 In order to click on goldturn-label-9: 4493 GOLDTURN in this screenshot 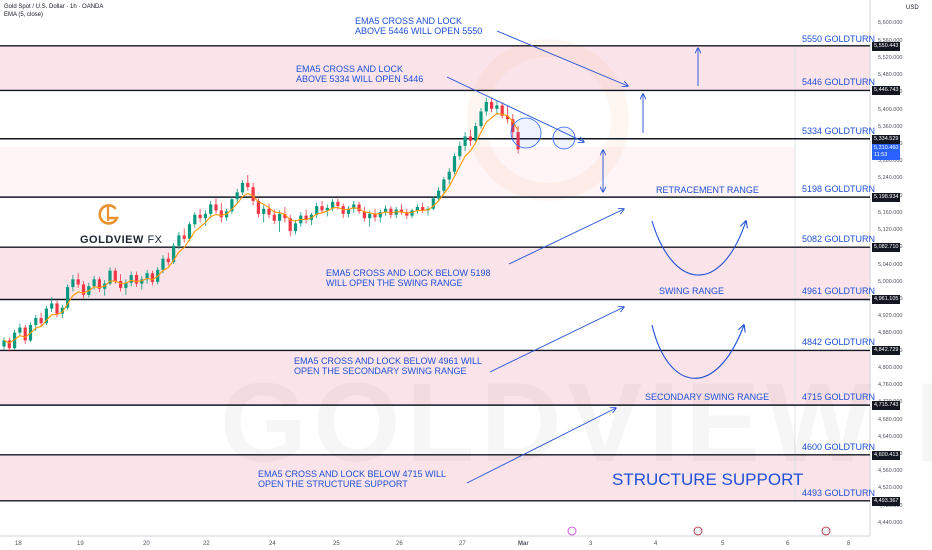, I will do `click(839, 492)`.